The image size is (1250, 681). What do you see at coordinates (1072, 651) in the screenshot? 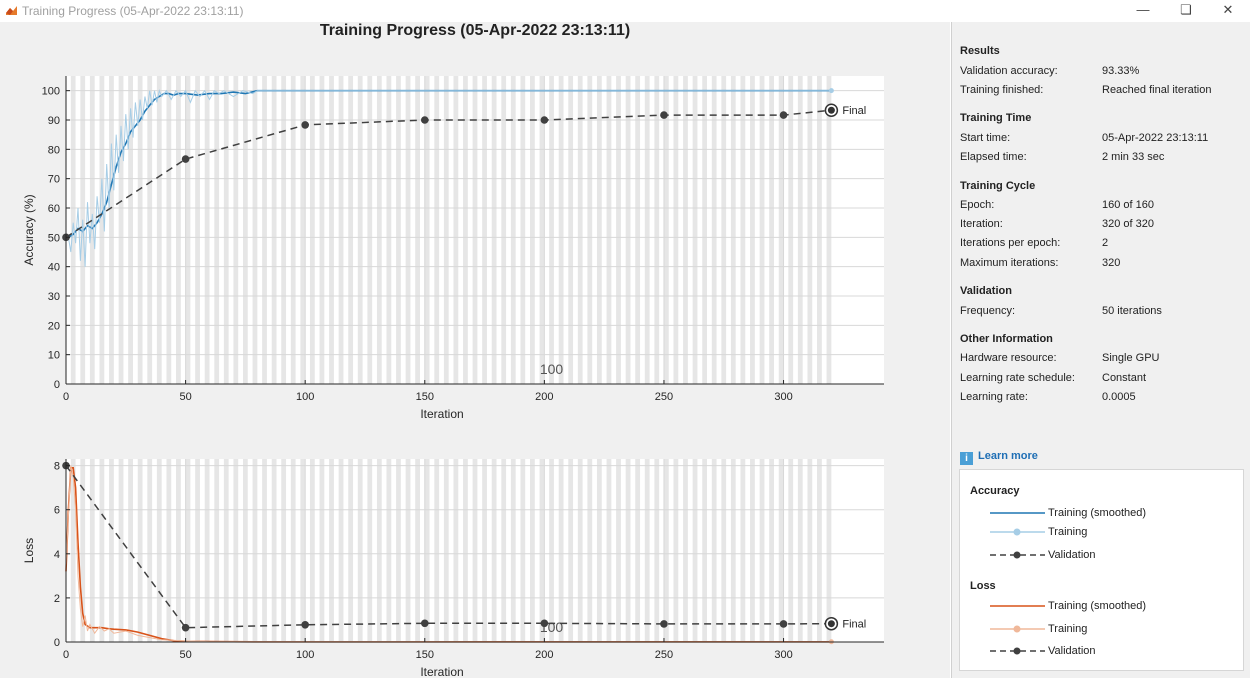
I see `legend-loss-validation-label: Validation` at bounding box center [1072, 651].